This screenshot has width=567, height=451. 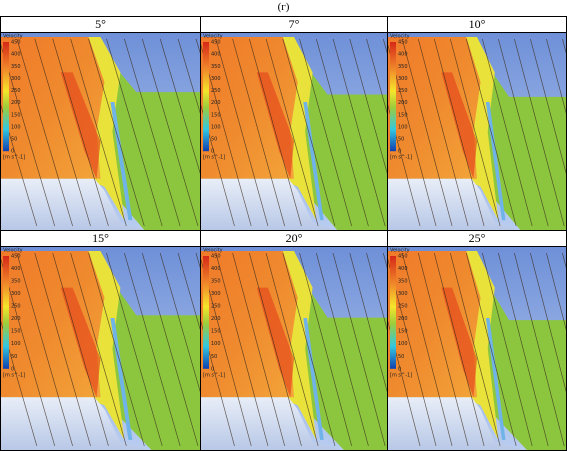 I want to click on panel-title: 20°, so click(x=294, y=239).